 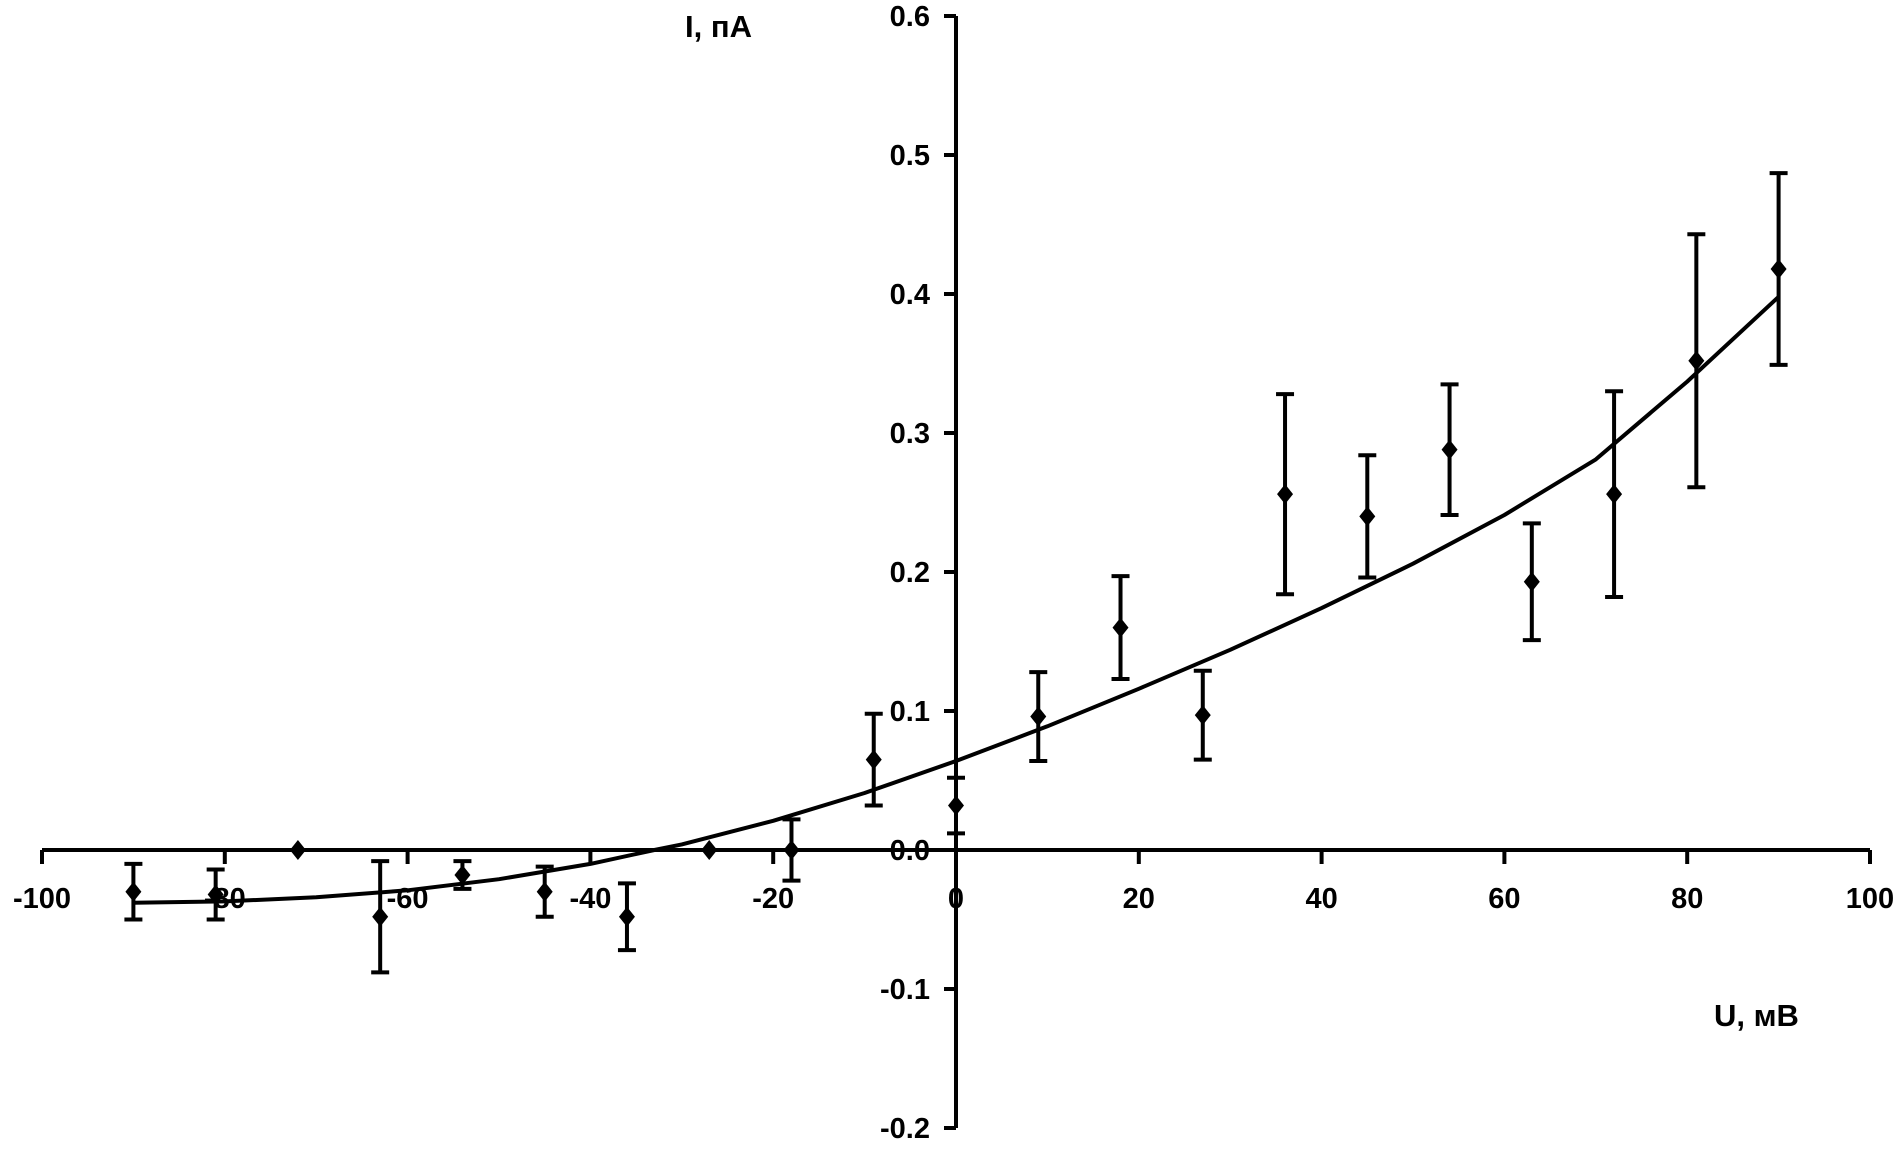 I want to click on y-tick-label: 0.1, so click(x=910, y=712).